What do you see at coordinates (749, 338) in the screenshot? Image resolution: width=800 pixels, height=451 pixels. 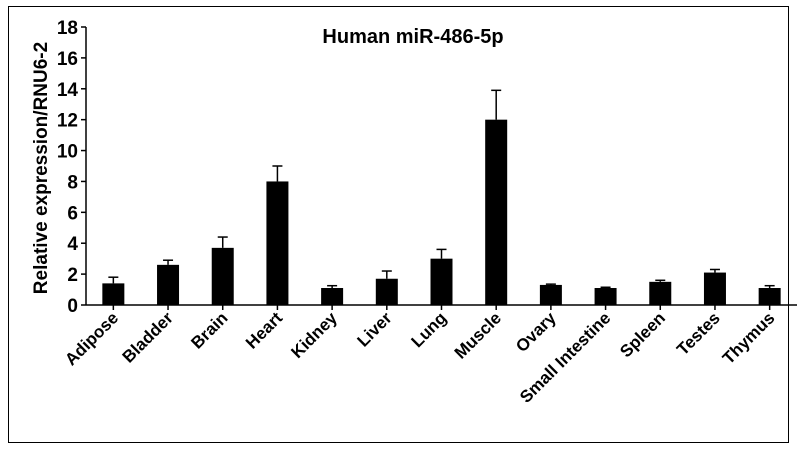 I see `x-tick-label: Thymus` at bounding box center [749, 338].